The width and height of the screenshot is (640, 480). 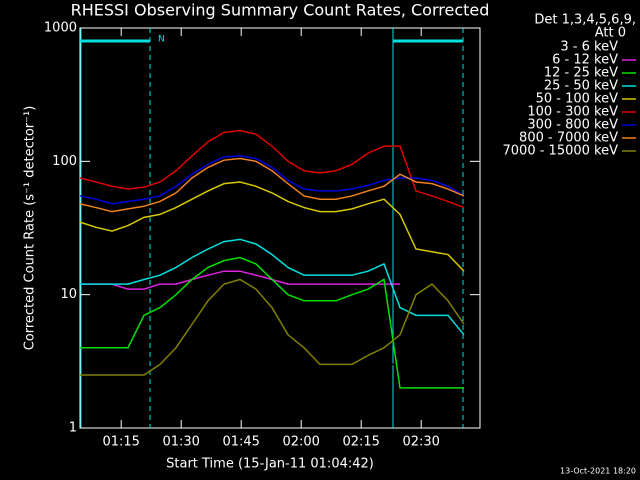 What do you see at coordinates (585, 20) in the screenshot?
I see `legend-title: Det 1,3,4,5,6,9,` at bounding box center [585, 20].